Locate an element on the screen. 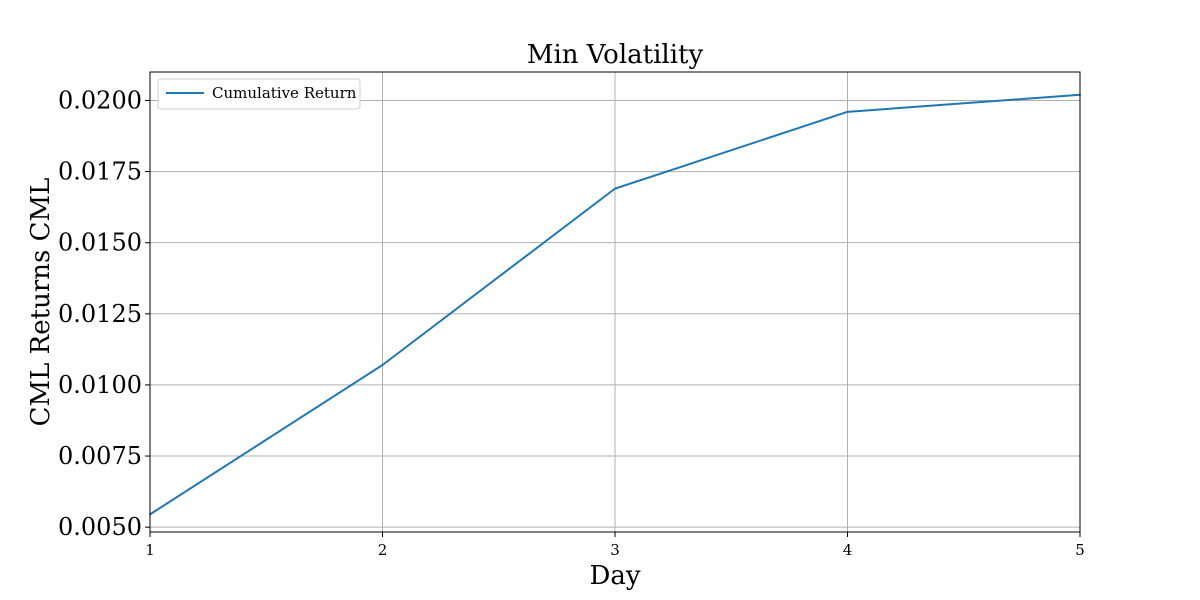  legend-label: Cumulative Return is located at coordinates (284, 93).